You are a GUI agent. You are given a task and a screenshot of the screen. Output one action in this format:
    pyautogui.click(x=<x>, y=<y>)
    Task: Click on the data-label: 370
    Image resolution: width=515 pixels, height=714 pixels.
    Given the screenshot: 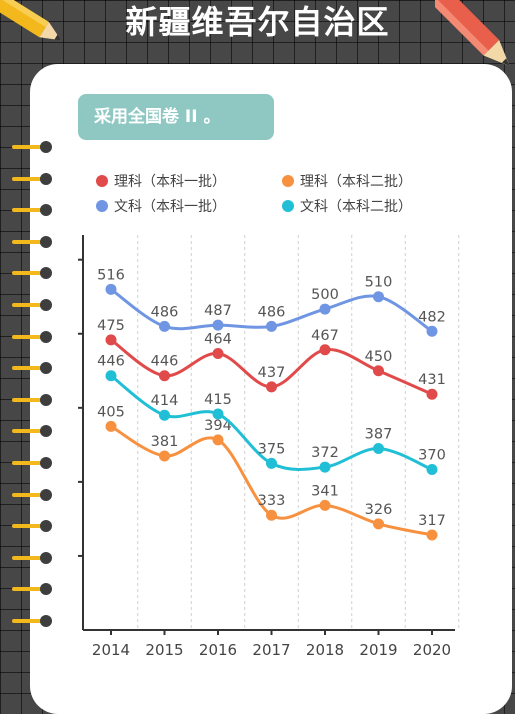 What is the action you would take?
    pyautogui.click(x=432, y=456)
    